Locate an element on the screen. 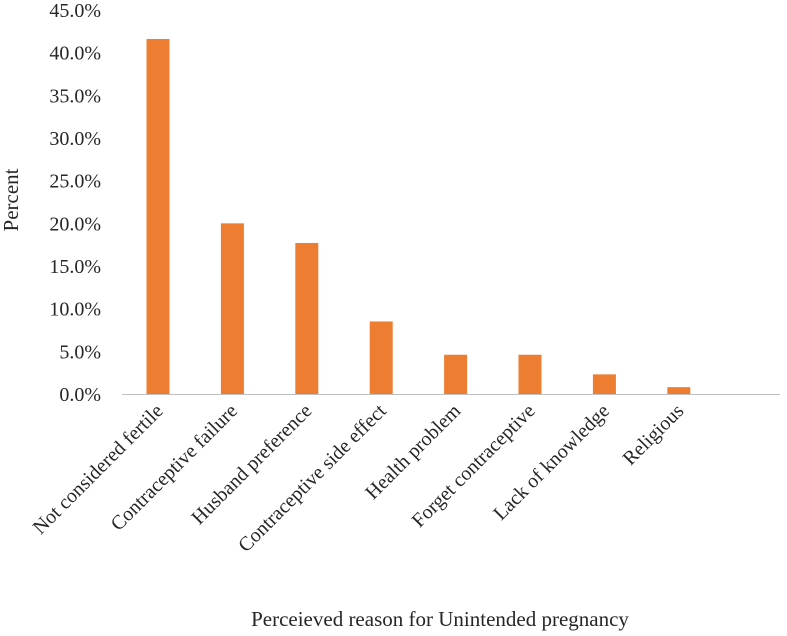 The height and width of the screenshot is (636, 787). bar-forget-contraceptive is located at coordinates (530, 374).